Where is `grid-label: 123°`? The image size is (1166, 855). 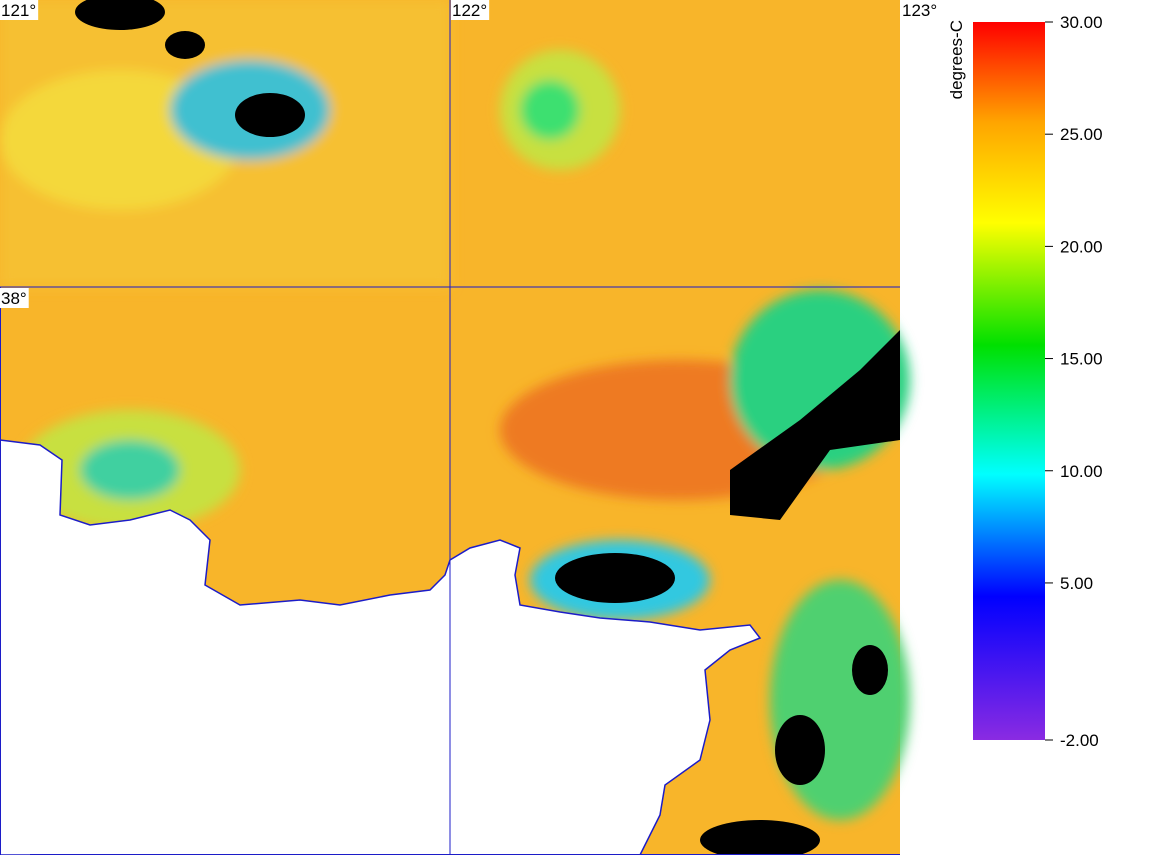
grid-label: 123° is located at coordinates (920, 10).